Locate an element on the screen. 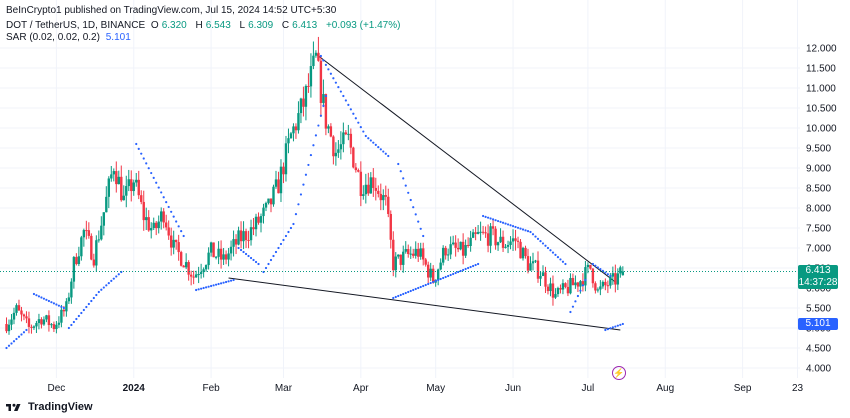 The image size is (850, 418). symbol-name: DOT / TetherUS, 1D, BINANCE is located at coordinates (76, 25).